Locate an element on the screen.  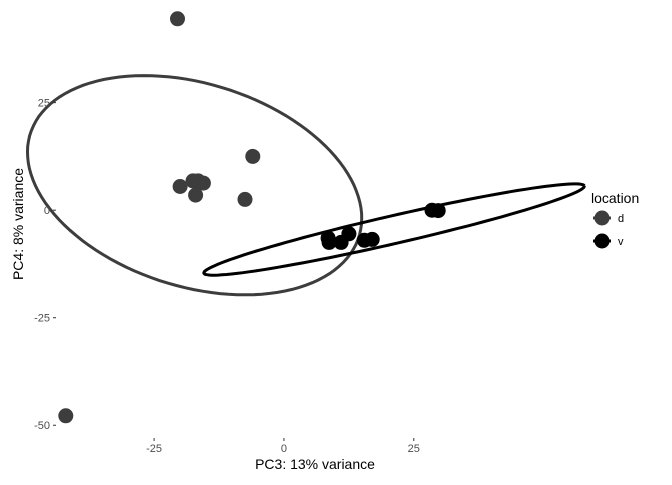
y-tick-label: 0 is located at coordinates (47, 211).